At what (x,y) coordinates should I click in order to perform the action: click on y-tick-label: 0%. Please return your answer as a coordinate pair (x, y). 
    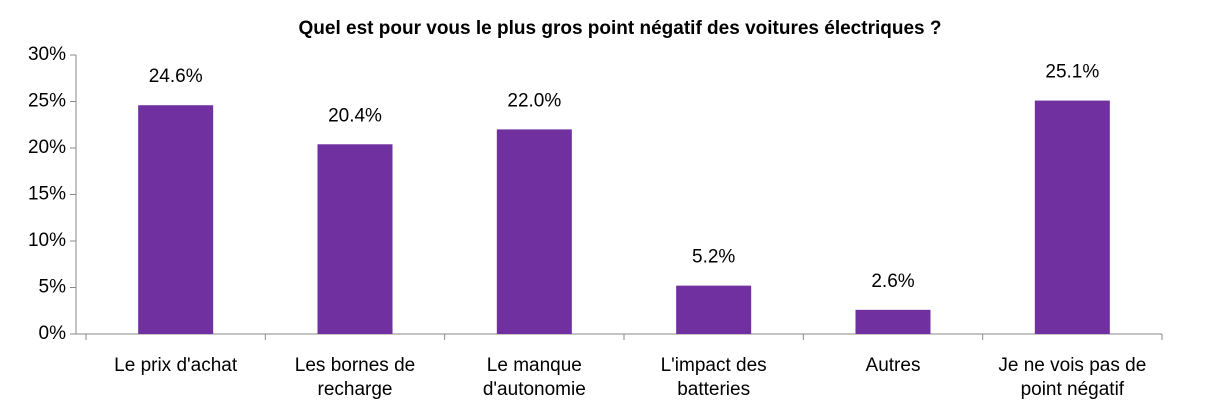
    Looking at the image, I should click on (53, 333).